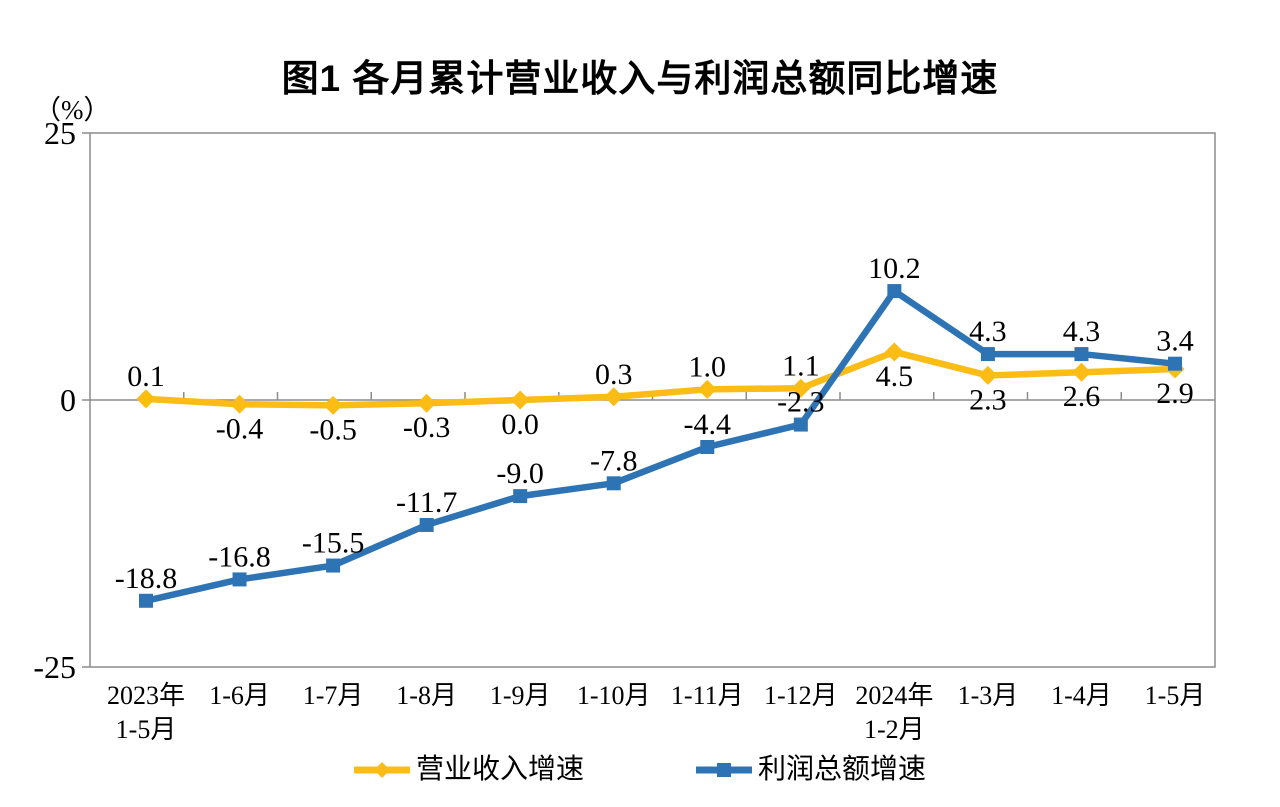  Describe the element at coordinates (1081, 695) in the screenshot. I see `x-category-label: 1-4月` at that location.